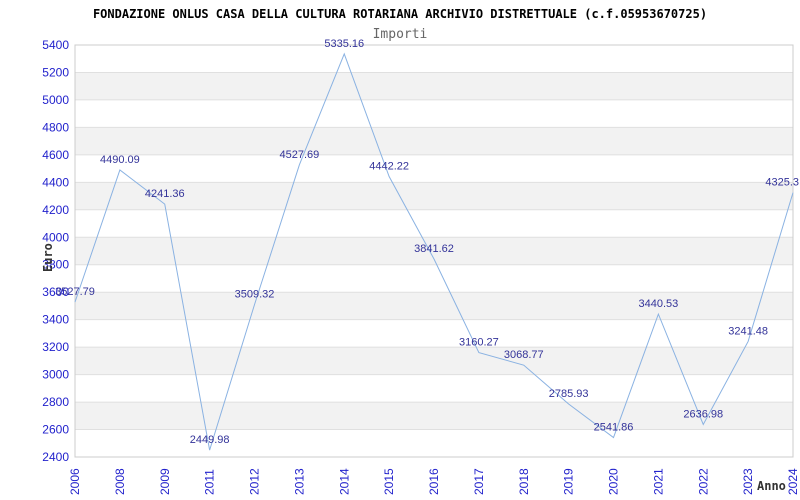  Describe the element at coordinates (55, 402) in the screenshot. I see `y-tick-label: 2800` at that location.